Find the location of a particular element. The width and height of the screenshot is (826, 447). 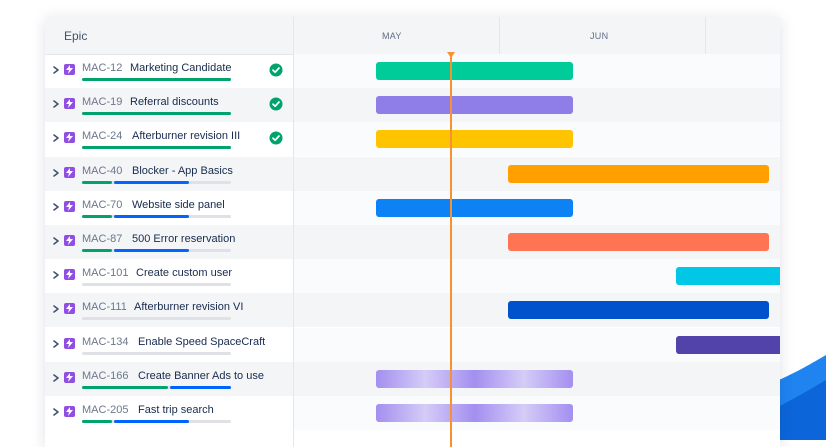

epic-row-details: MAC-12 Marketing Candidate is located at coordinates (169, 71).